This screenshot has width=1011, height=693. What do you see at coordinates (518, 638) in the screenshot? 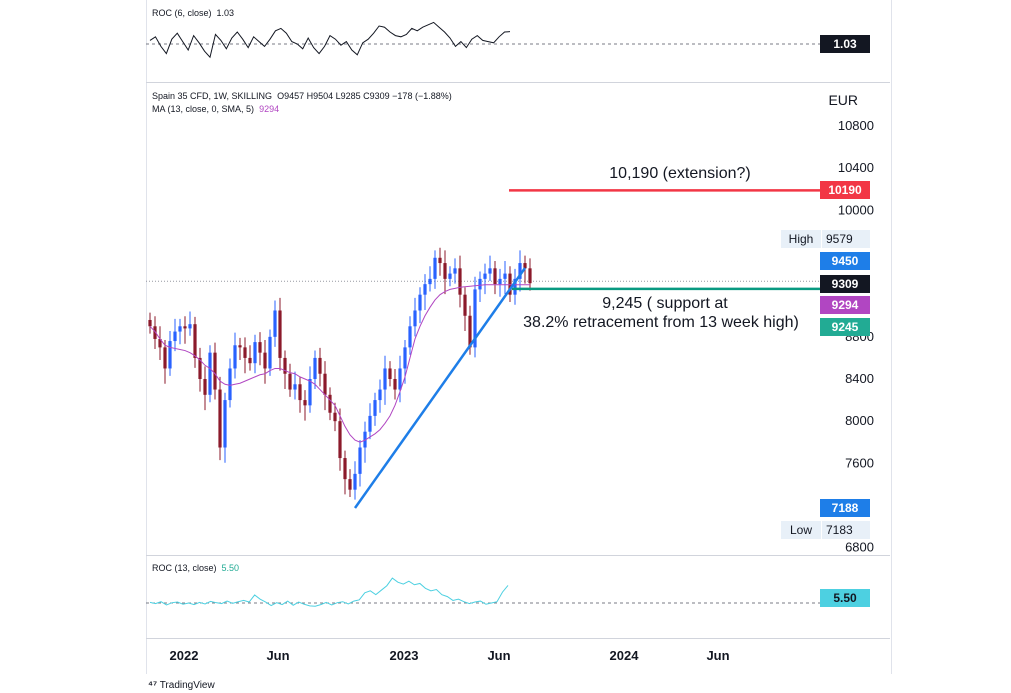
I see `time-axis-divider` at bounding box center [518, 638].